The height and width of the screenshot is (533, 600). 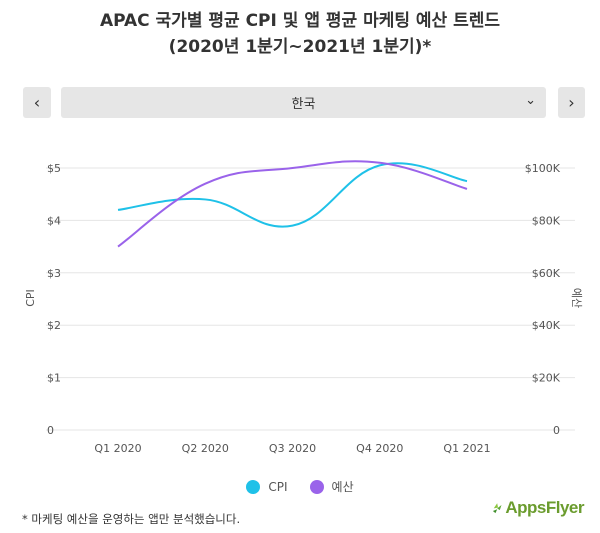 I want to click on y-left-tick-label: $2, so click(x=54, y=325).